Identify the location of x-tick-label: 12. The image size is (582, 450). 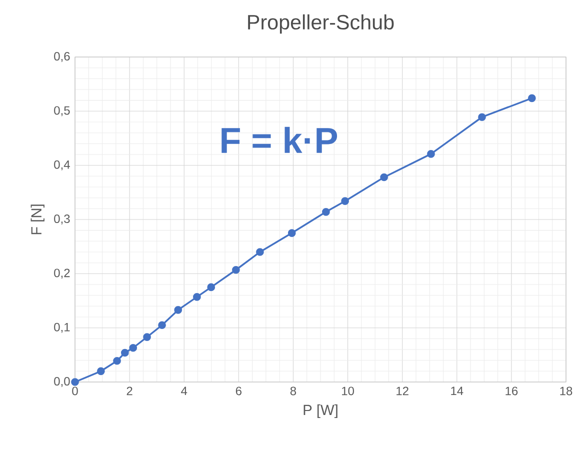
(402, 391).